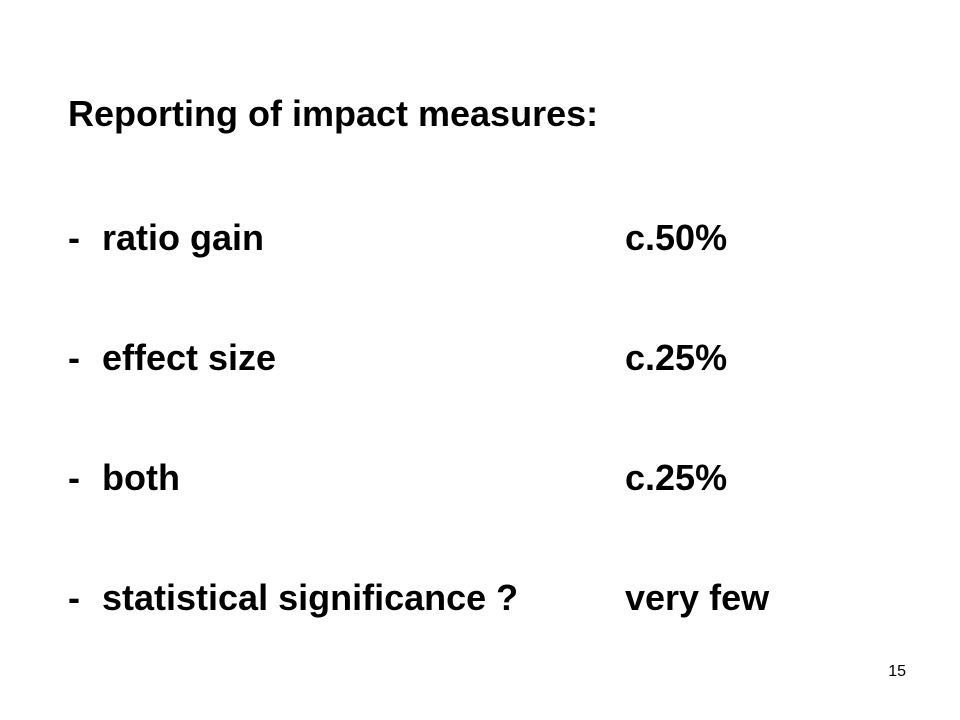 This screenshot has height=720, width=960. Describe the element at coordinates (697, 597) in the screenshot. I see `item-value: very few` at that location.